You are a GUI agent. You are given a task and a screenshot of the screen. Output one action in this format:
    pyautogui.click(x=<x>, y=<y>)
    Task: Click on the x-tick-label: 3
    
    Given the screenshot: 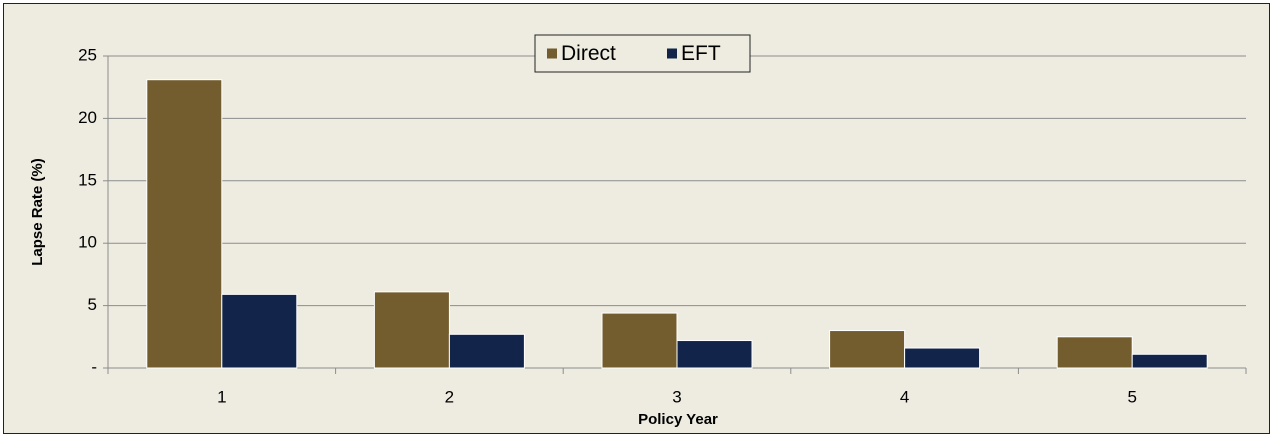 What is the action you would take?
    pyautogui.click(x=676, y=396)
    